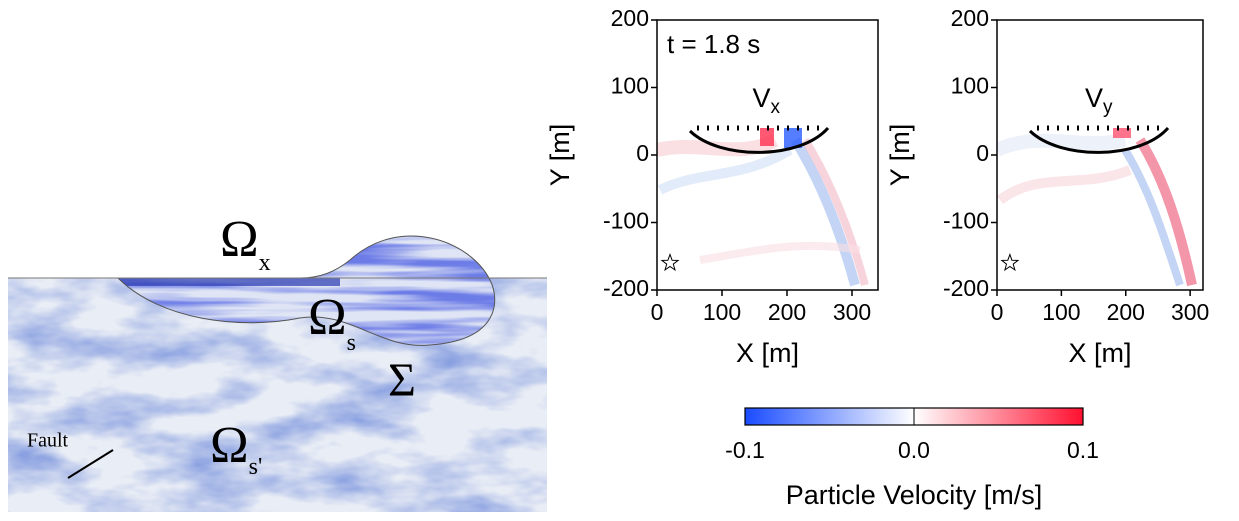  What do you see at coordinates (776, 107) in the screenshot?
I see `title-subscript: x` at bounding box center [776, 107].